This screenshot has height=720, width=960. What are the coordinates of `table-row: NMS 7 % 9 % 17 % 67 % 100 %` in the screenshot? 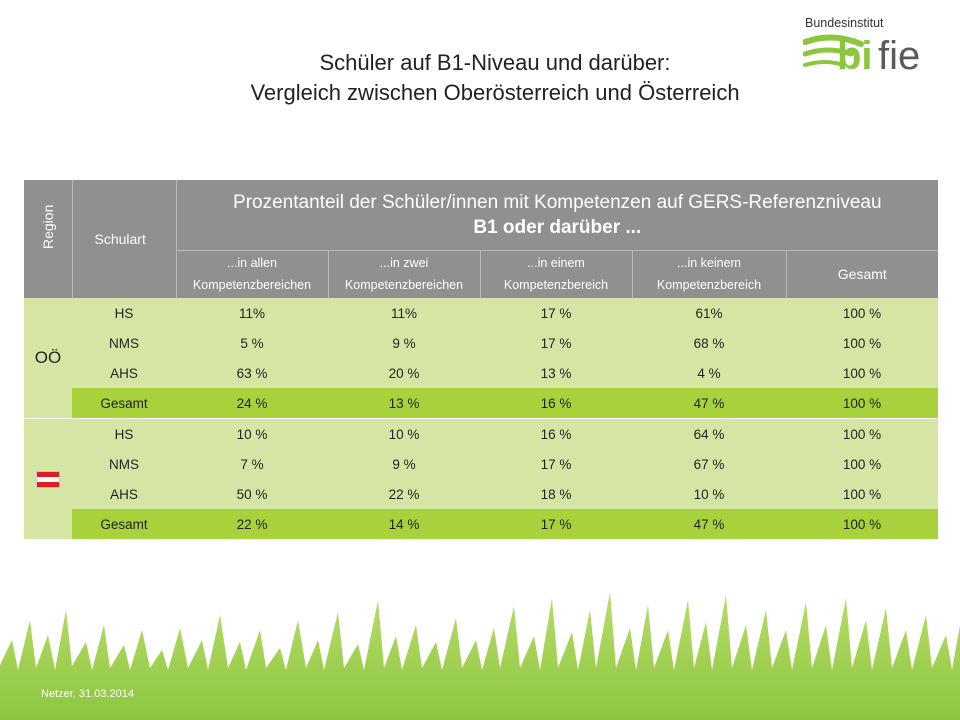 It's located at (481, 464).